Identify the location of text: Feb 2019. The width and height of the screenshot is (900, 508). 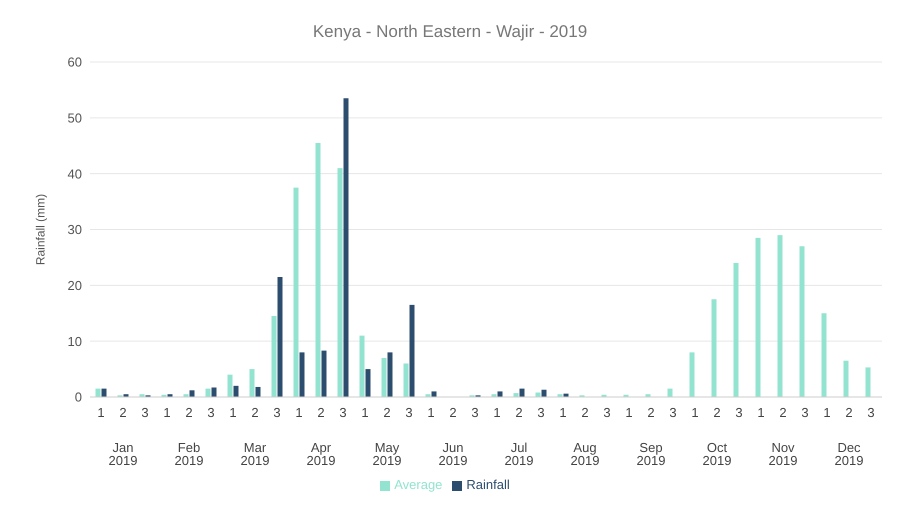
(189, 454).